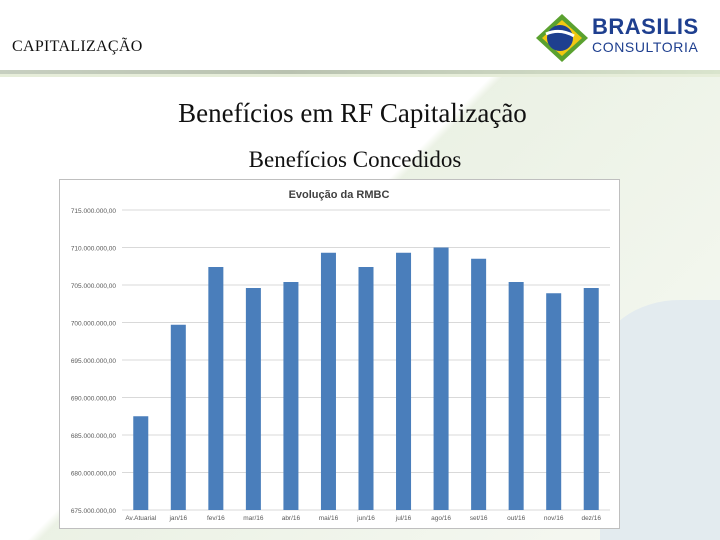  I want to click on x-tick-label: ago/16, so click(441, 518).